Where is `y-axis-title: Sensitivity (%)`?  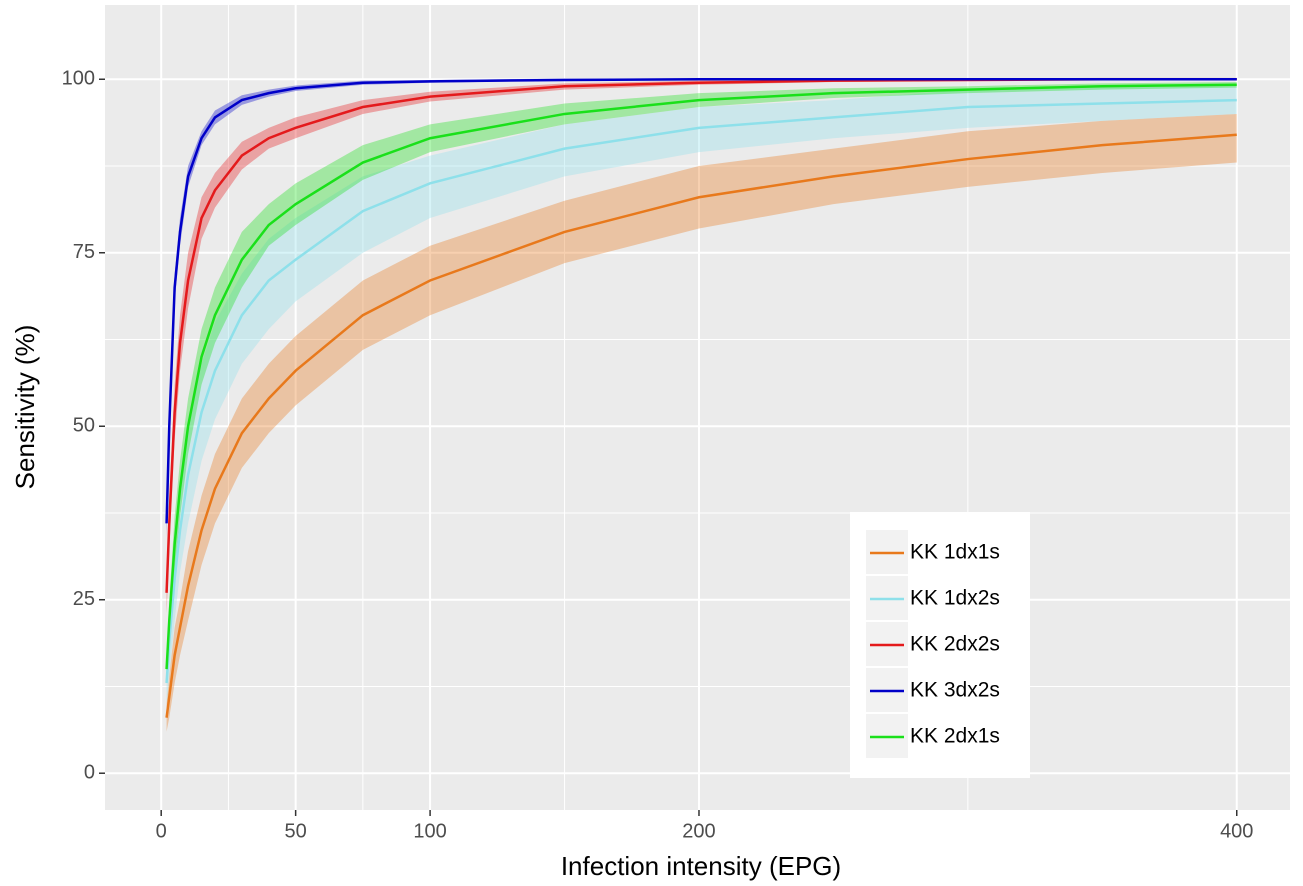
y-axis-title: Sensitivity (%) is located at coordinates (25, 407).